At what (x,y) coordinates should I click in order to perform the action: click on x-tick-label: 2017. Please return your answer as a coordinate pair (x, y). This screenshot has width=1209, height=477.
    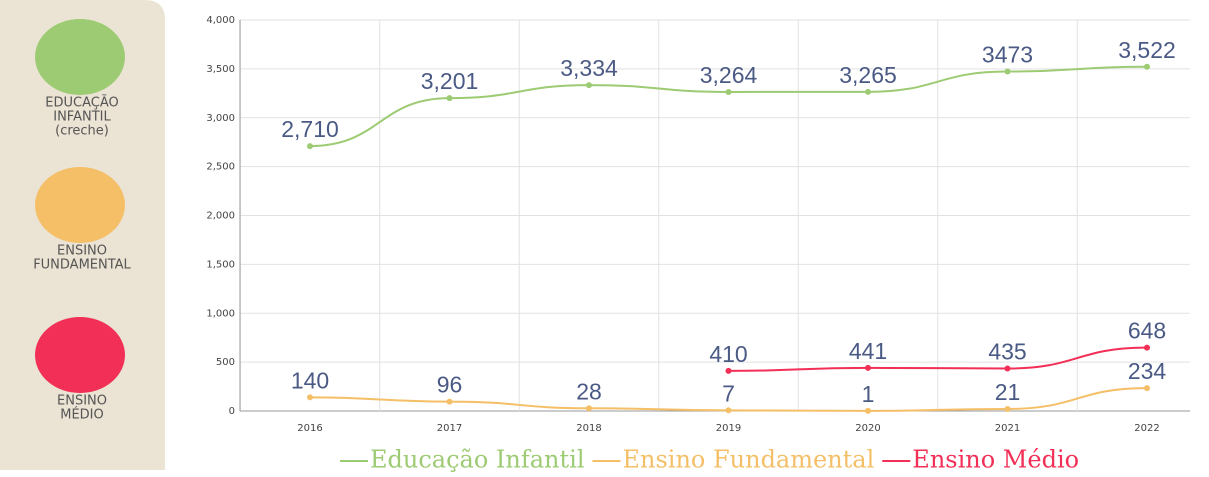
    Looking at the image, I should click on (449, 428).